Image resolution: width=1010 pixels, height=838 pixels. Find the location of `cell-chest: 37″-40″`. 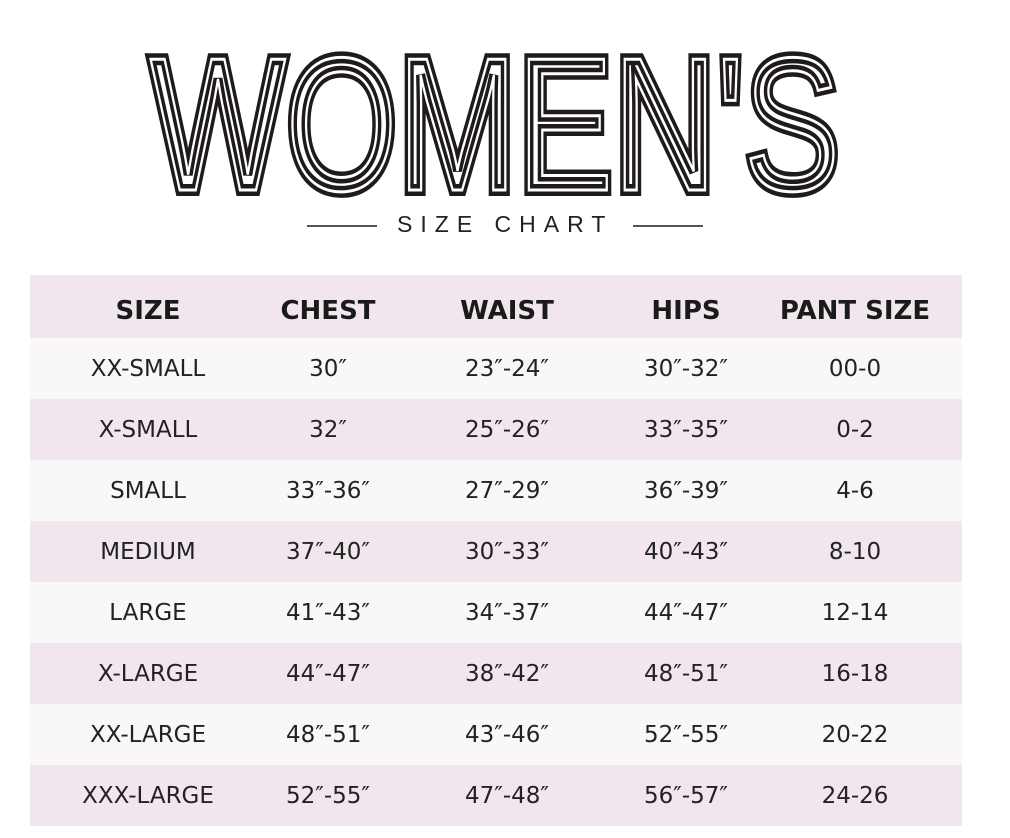

cell-chest: 37″-40″ is located at coordinates (327, 551).